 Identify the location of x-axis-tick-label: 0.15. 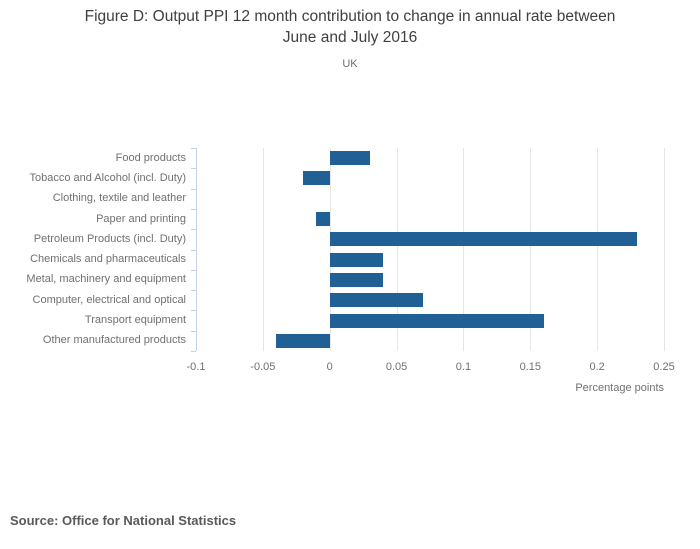
(530, 367).